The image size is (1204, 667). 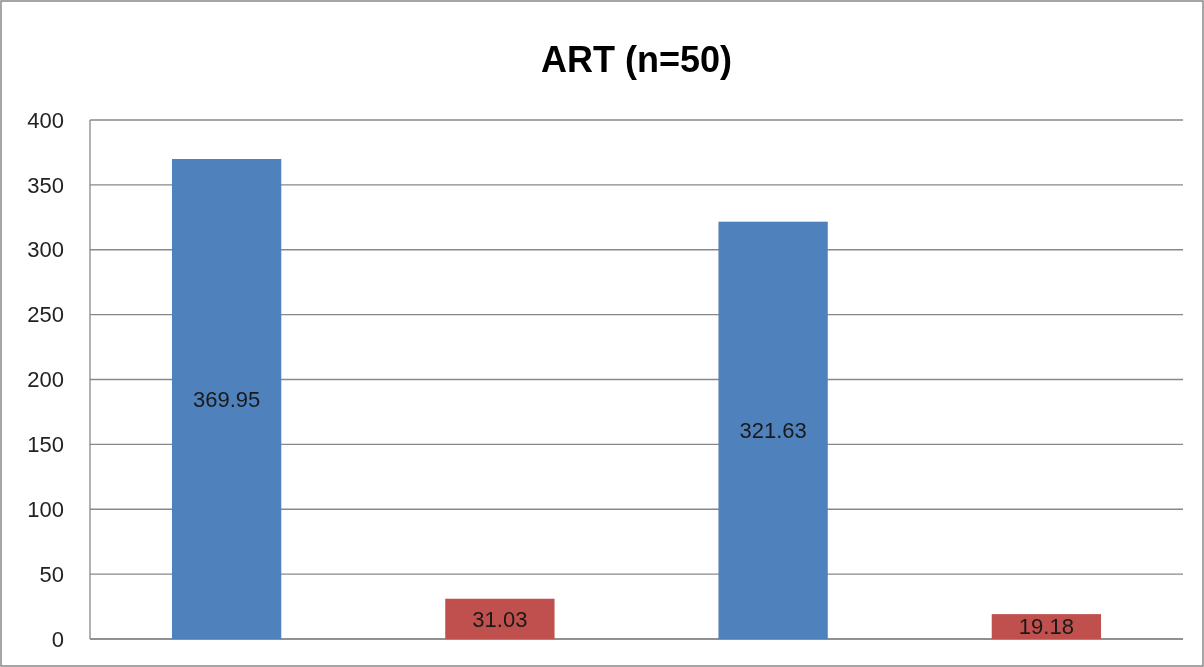 What do you see at coordinates (1046, 627) in the screenshot?
I see `data-label: 19.18` at bounding box center [1046, 627].